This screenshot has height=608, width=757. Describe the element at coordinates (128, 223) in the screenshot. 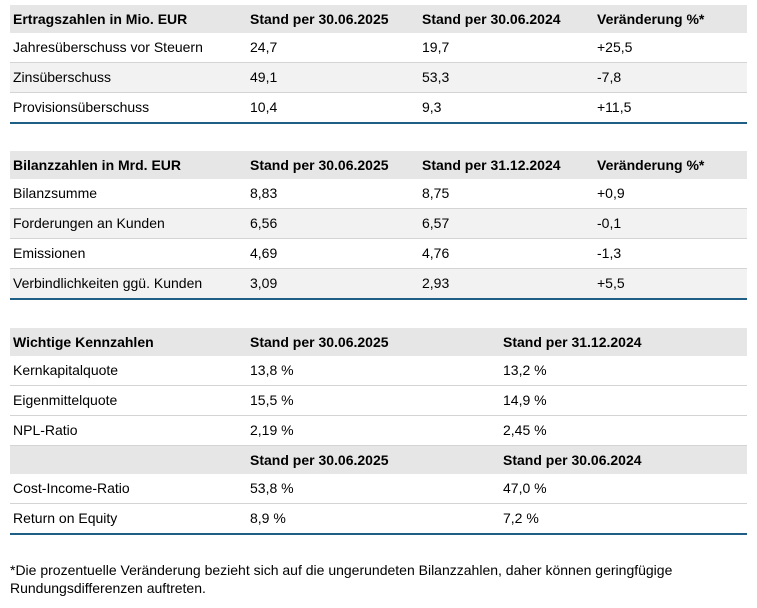

I see `row-label: Forderungen an Kunden` at that location.